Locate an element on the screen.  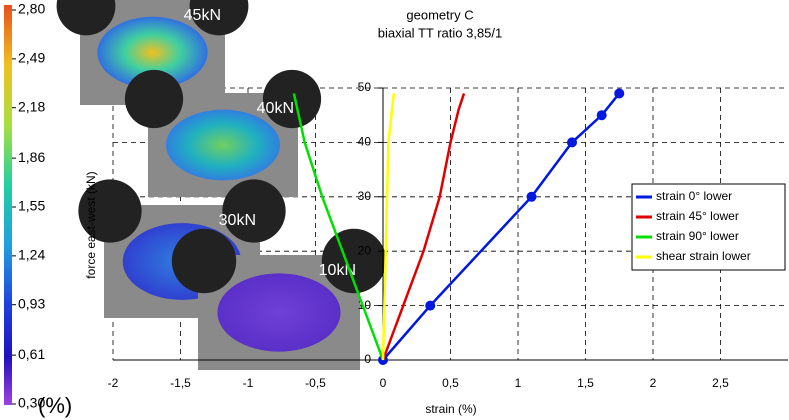
colorbar-tick-label: 2,18 is located at coordinates (31, 106).